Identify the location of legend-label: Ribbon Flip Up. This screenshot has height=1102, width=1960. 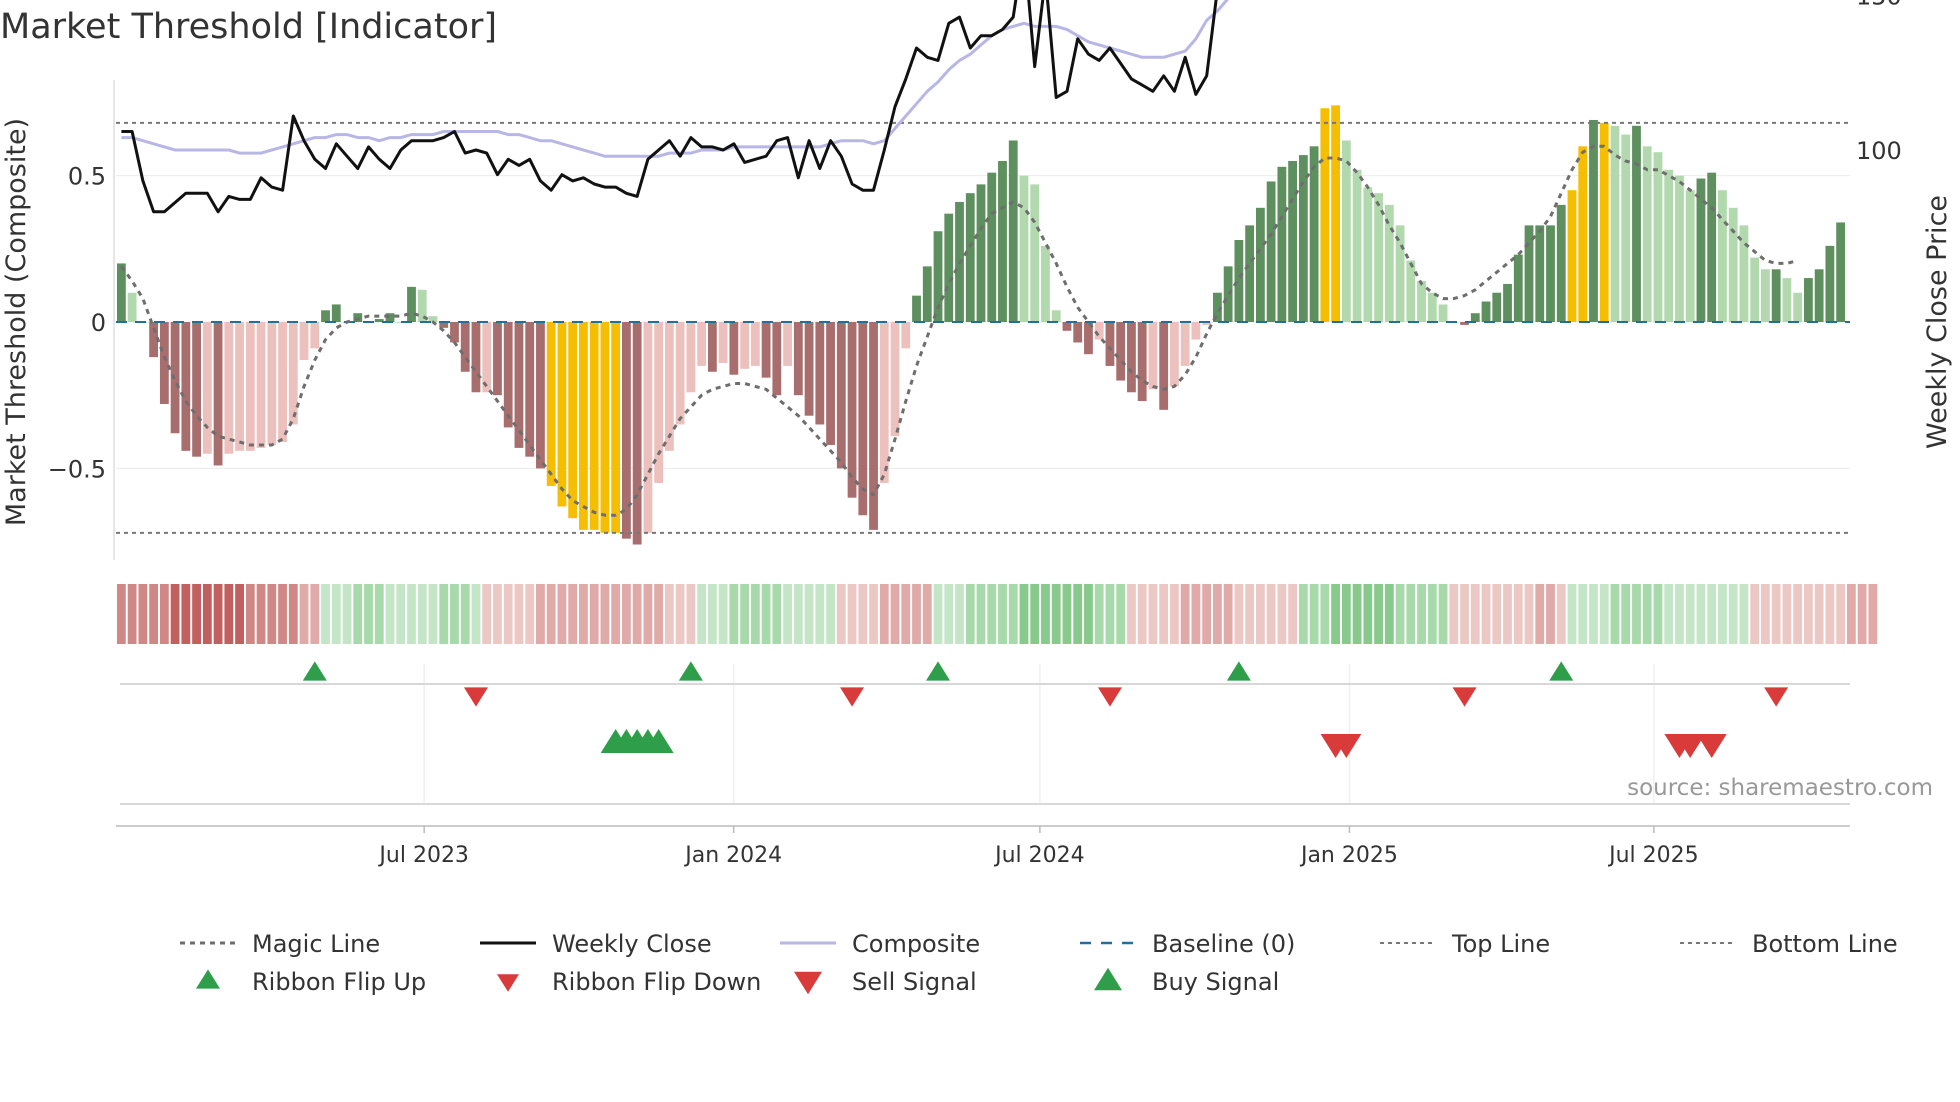
(339, 982).